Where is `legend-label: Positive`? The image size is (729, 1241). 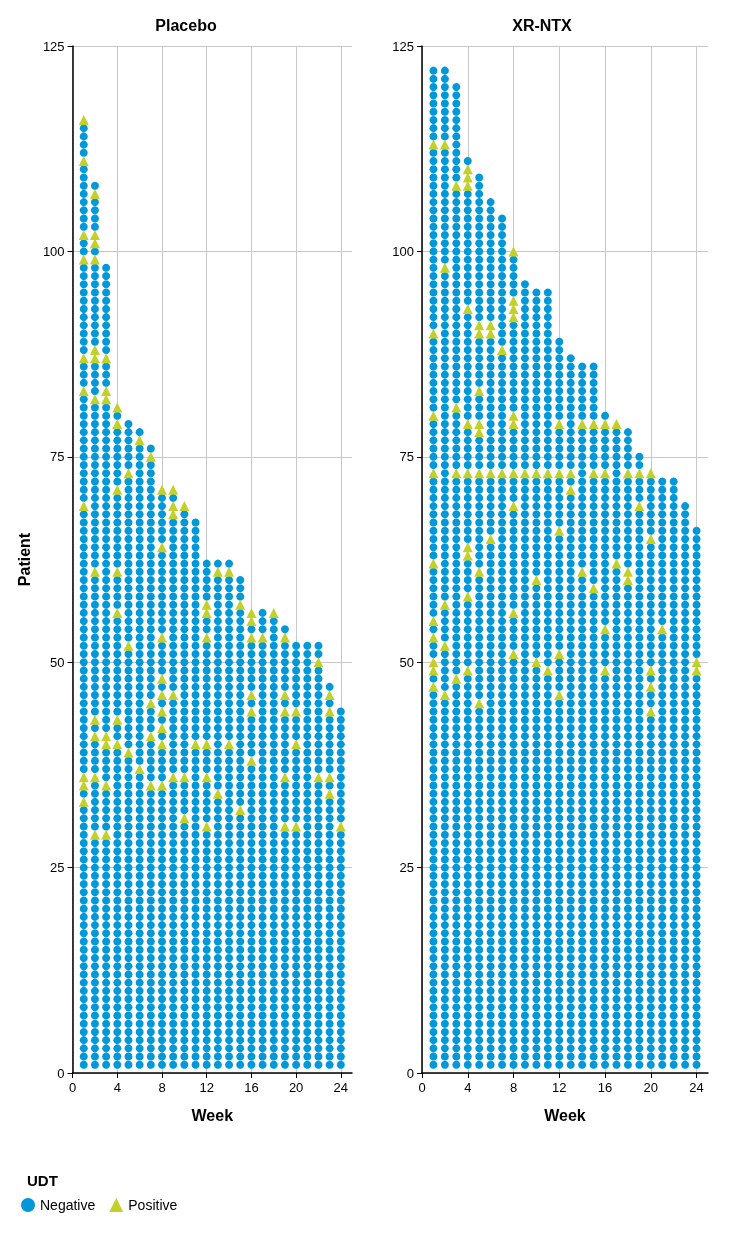 legend-label: Positive is located at coordinates (153, 1205).